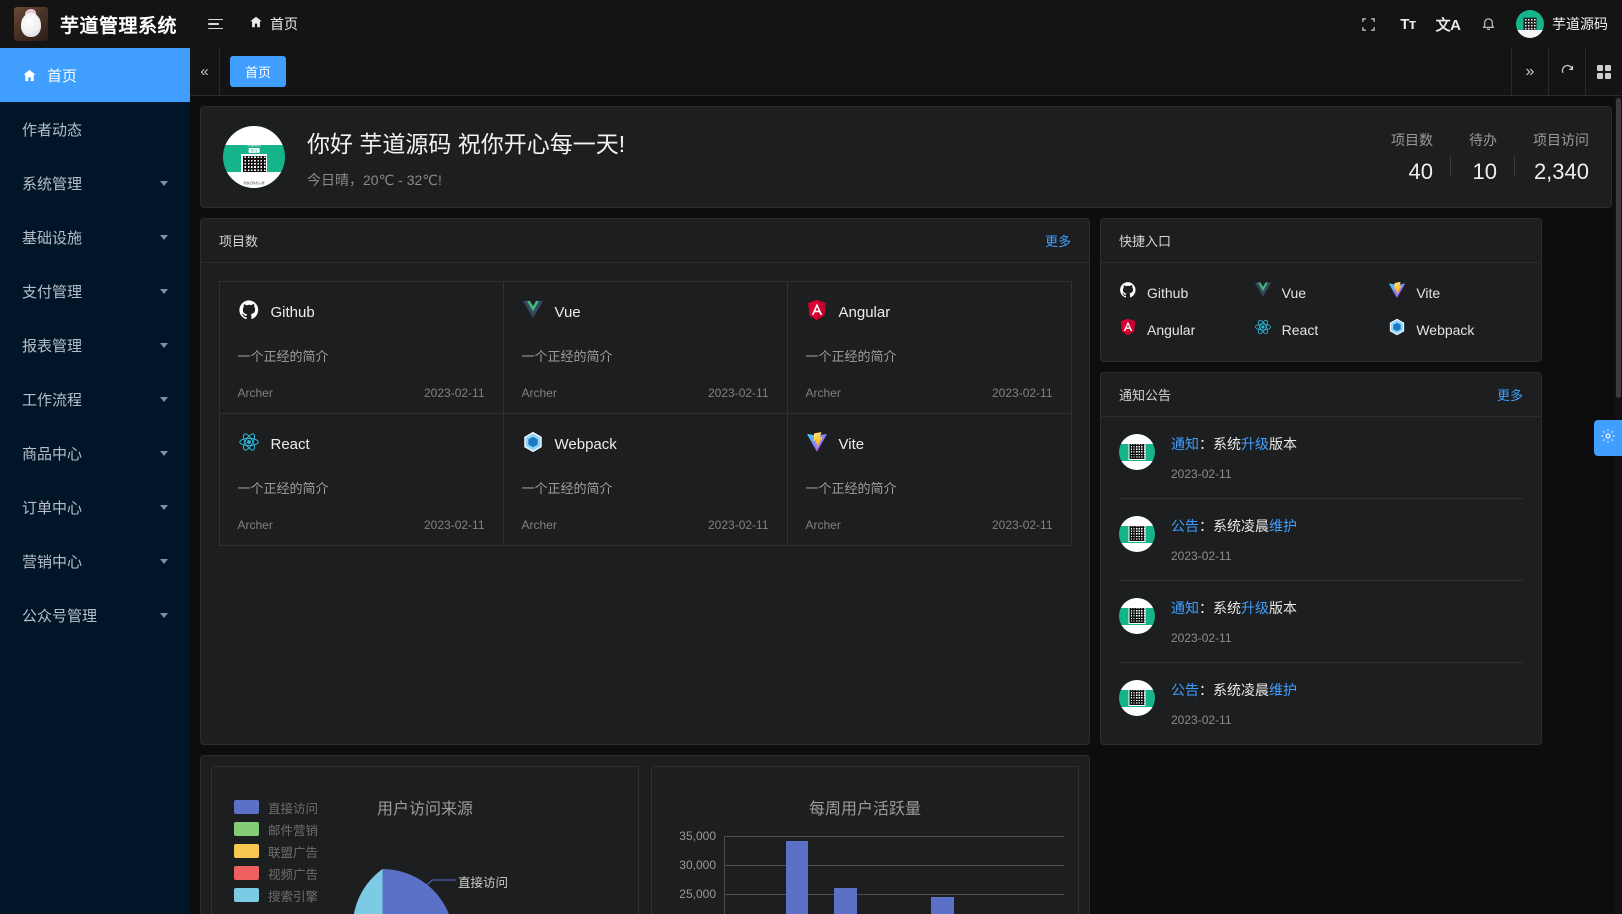 This screenshot has height=914, width=1622. Describe the element at coordinates (95, 291) in the screenshot. I see `sidebar-item-pay: 支付管理` at that location.